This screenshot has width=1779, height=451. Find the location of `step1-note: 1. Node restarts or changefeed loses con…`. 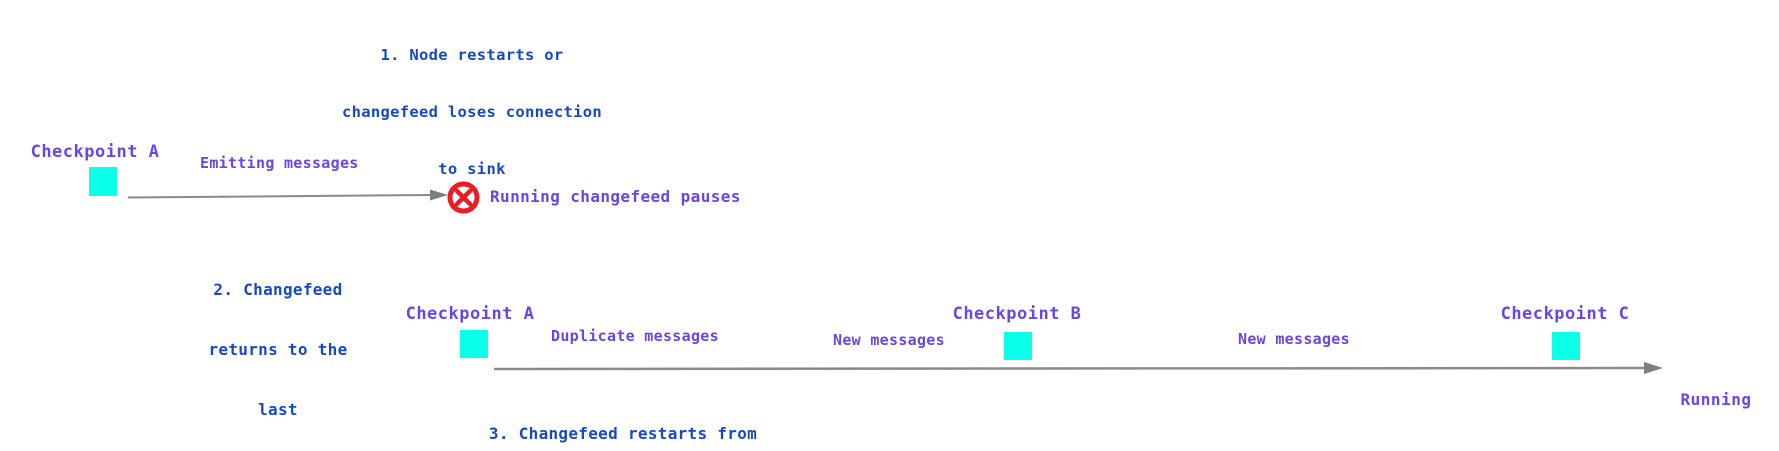

step1-note: 1. Node restarts or changefeed loses con… is located at coordinates (472, 112).